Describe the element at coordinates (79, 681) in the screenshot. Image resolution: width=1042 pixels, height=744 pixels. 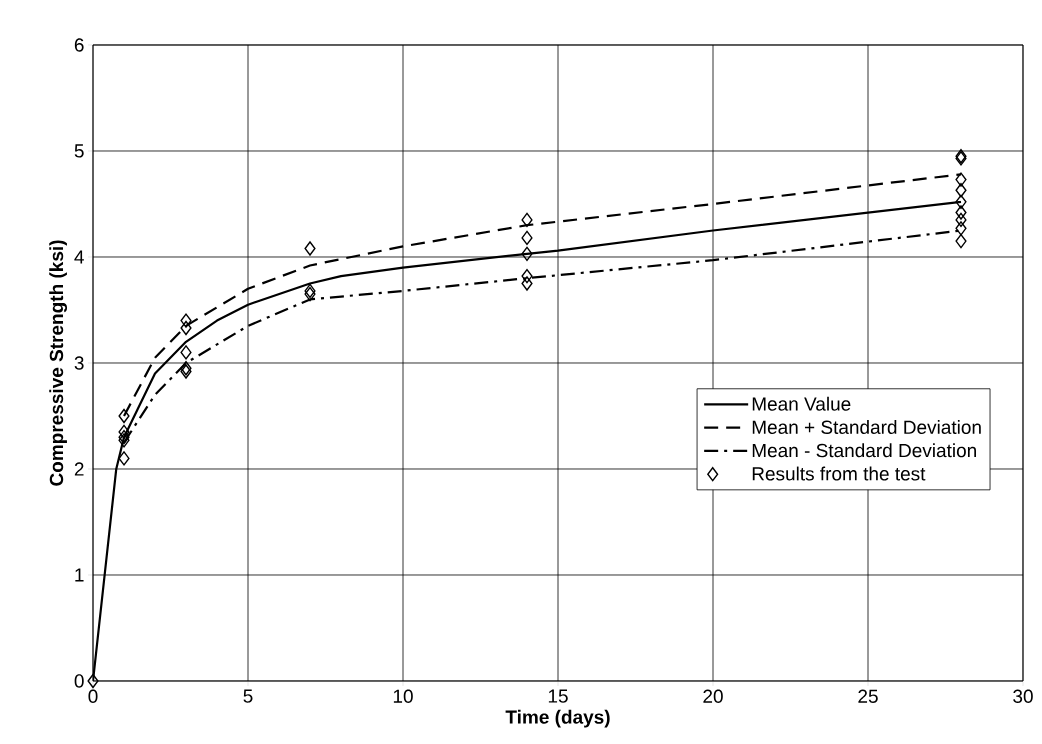
I see `y-tick-label: 0` at that location.